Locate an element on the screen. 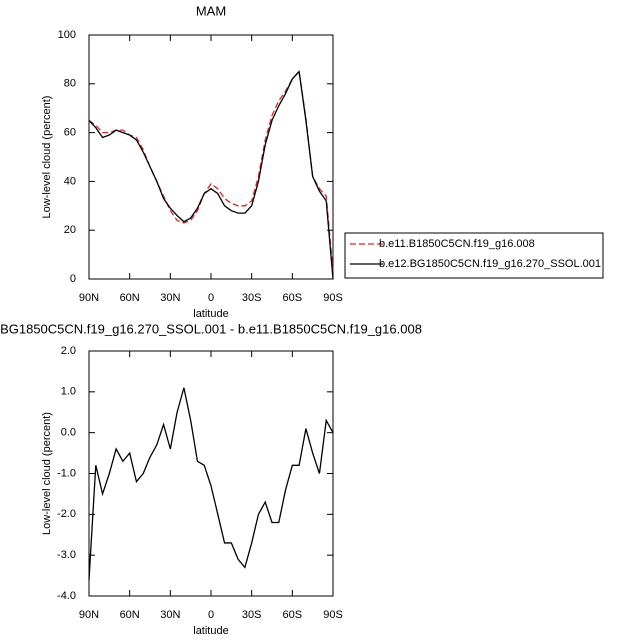  y-tick-label: 80 is located at coordinates (70, 84).